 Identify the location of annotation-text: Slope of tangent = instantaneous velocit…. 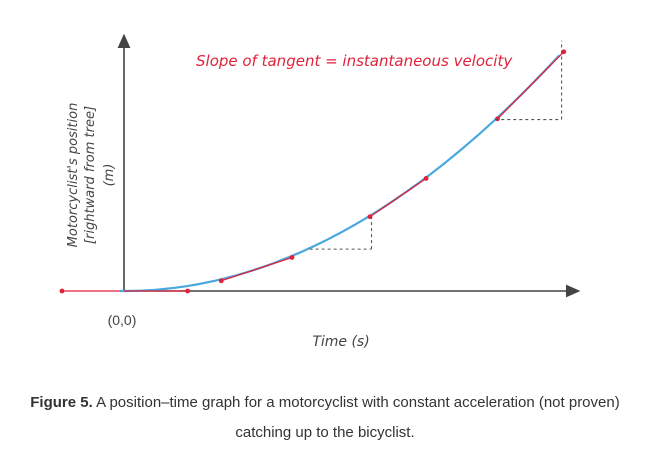
(354, 61).